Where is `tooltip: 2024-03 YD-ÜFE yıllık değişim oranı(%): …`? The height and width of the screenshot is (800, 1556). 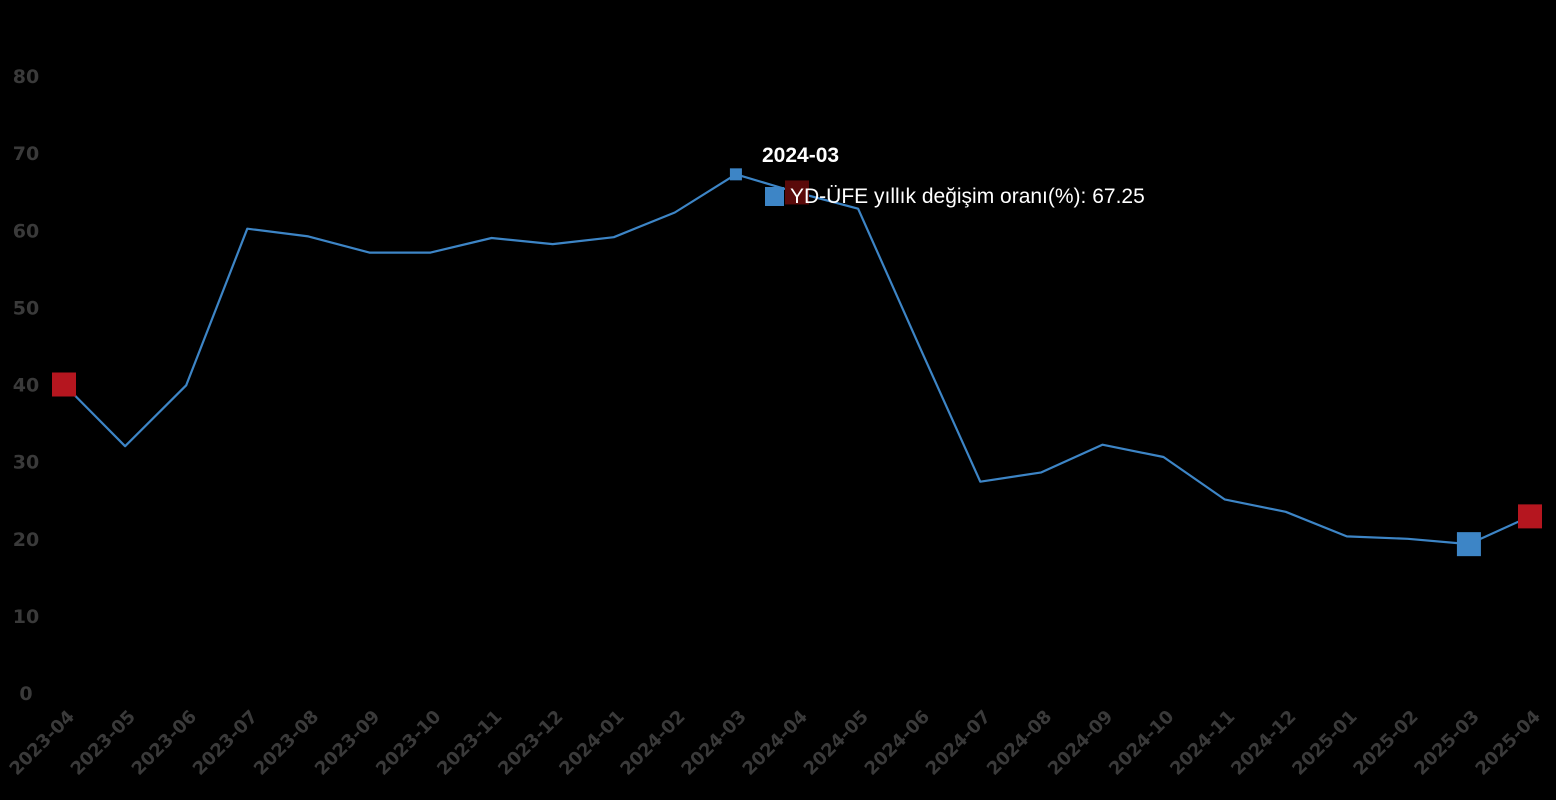 tooltip: 2024-03 YD-ÜFE yıllık değişim oranı(%): … is located at coordinates (953, 176).